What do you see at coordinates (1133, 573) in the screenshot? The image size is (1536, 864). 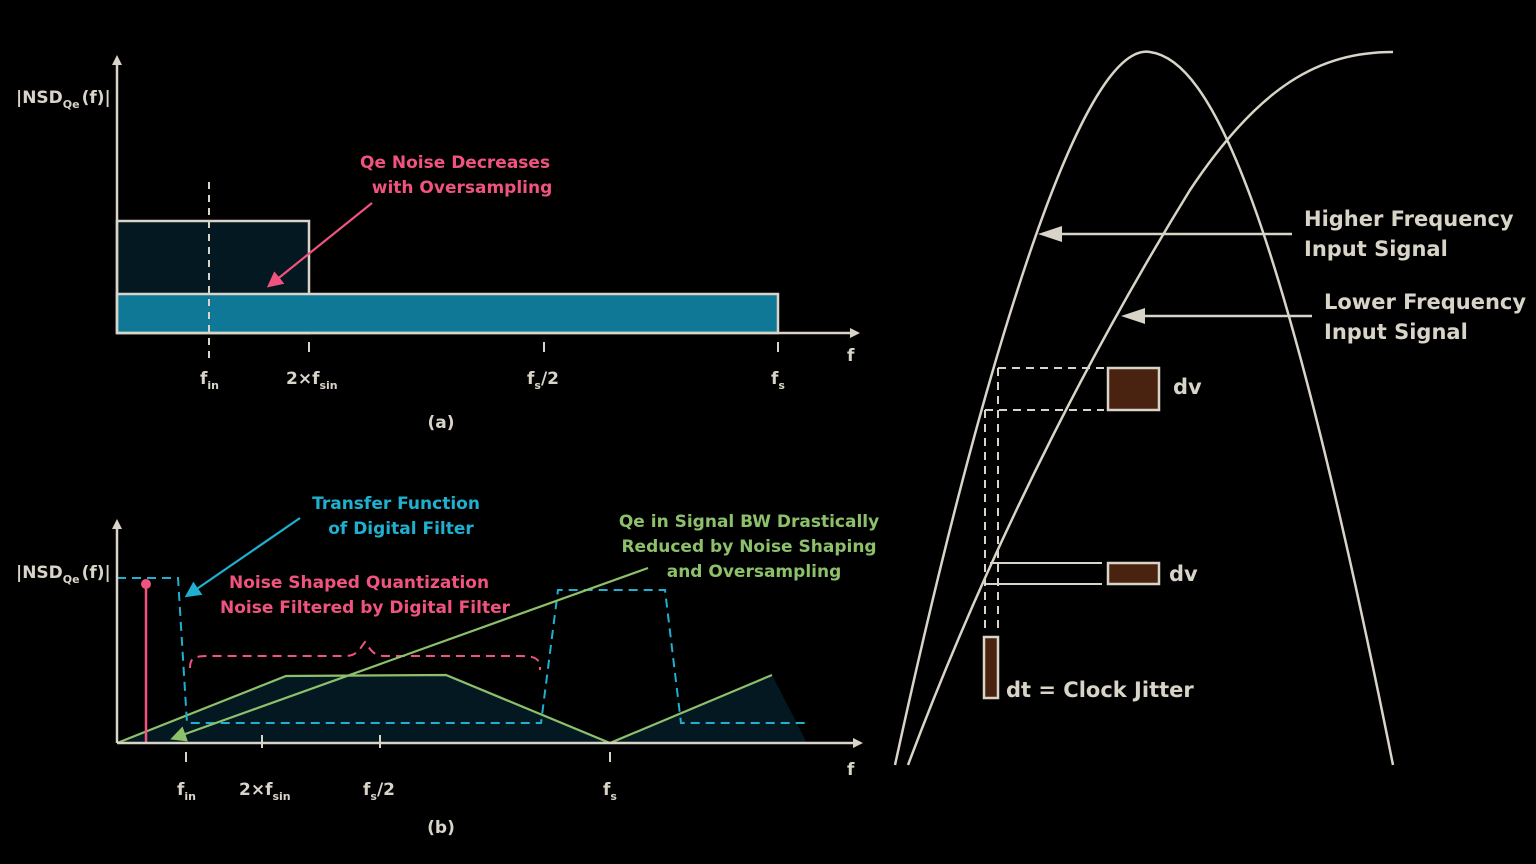 I see `dv-box-low-frequency` at bounding box center [1133, 573].